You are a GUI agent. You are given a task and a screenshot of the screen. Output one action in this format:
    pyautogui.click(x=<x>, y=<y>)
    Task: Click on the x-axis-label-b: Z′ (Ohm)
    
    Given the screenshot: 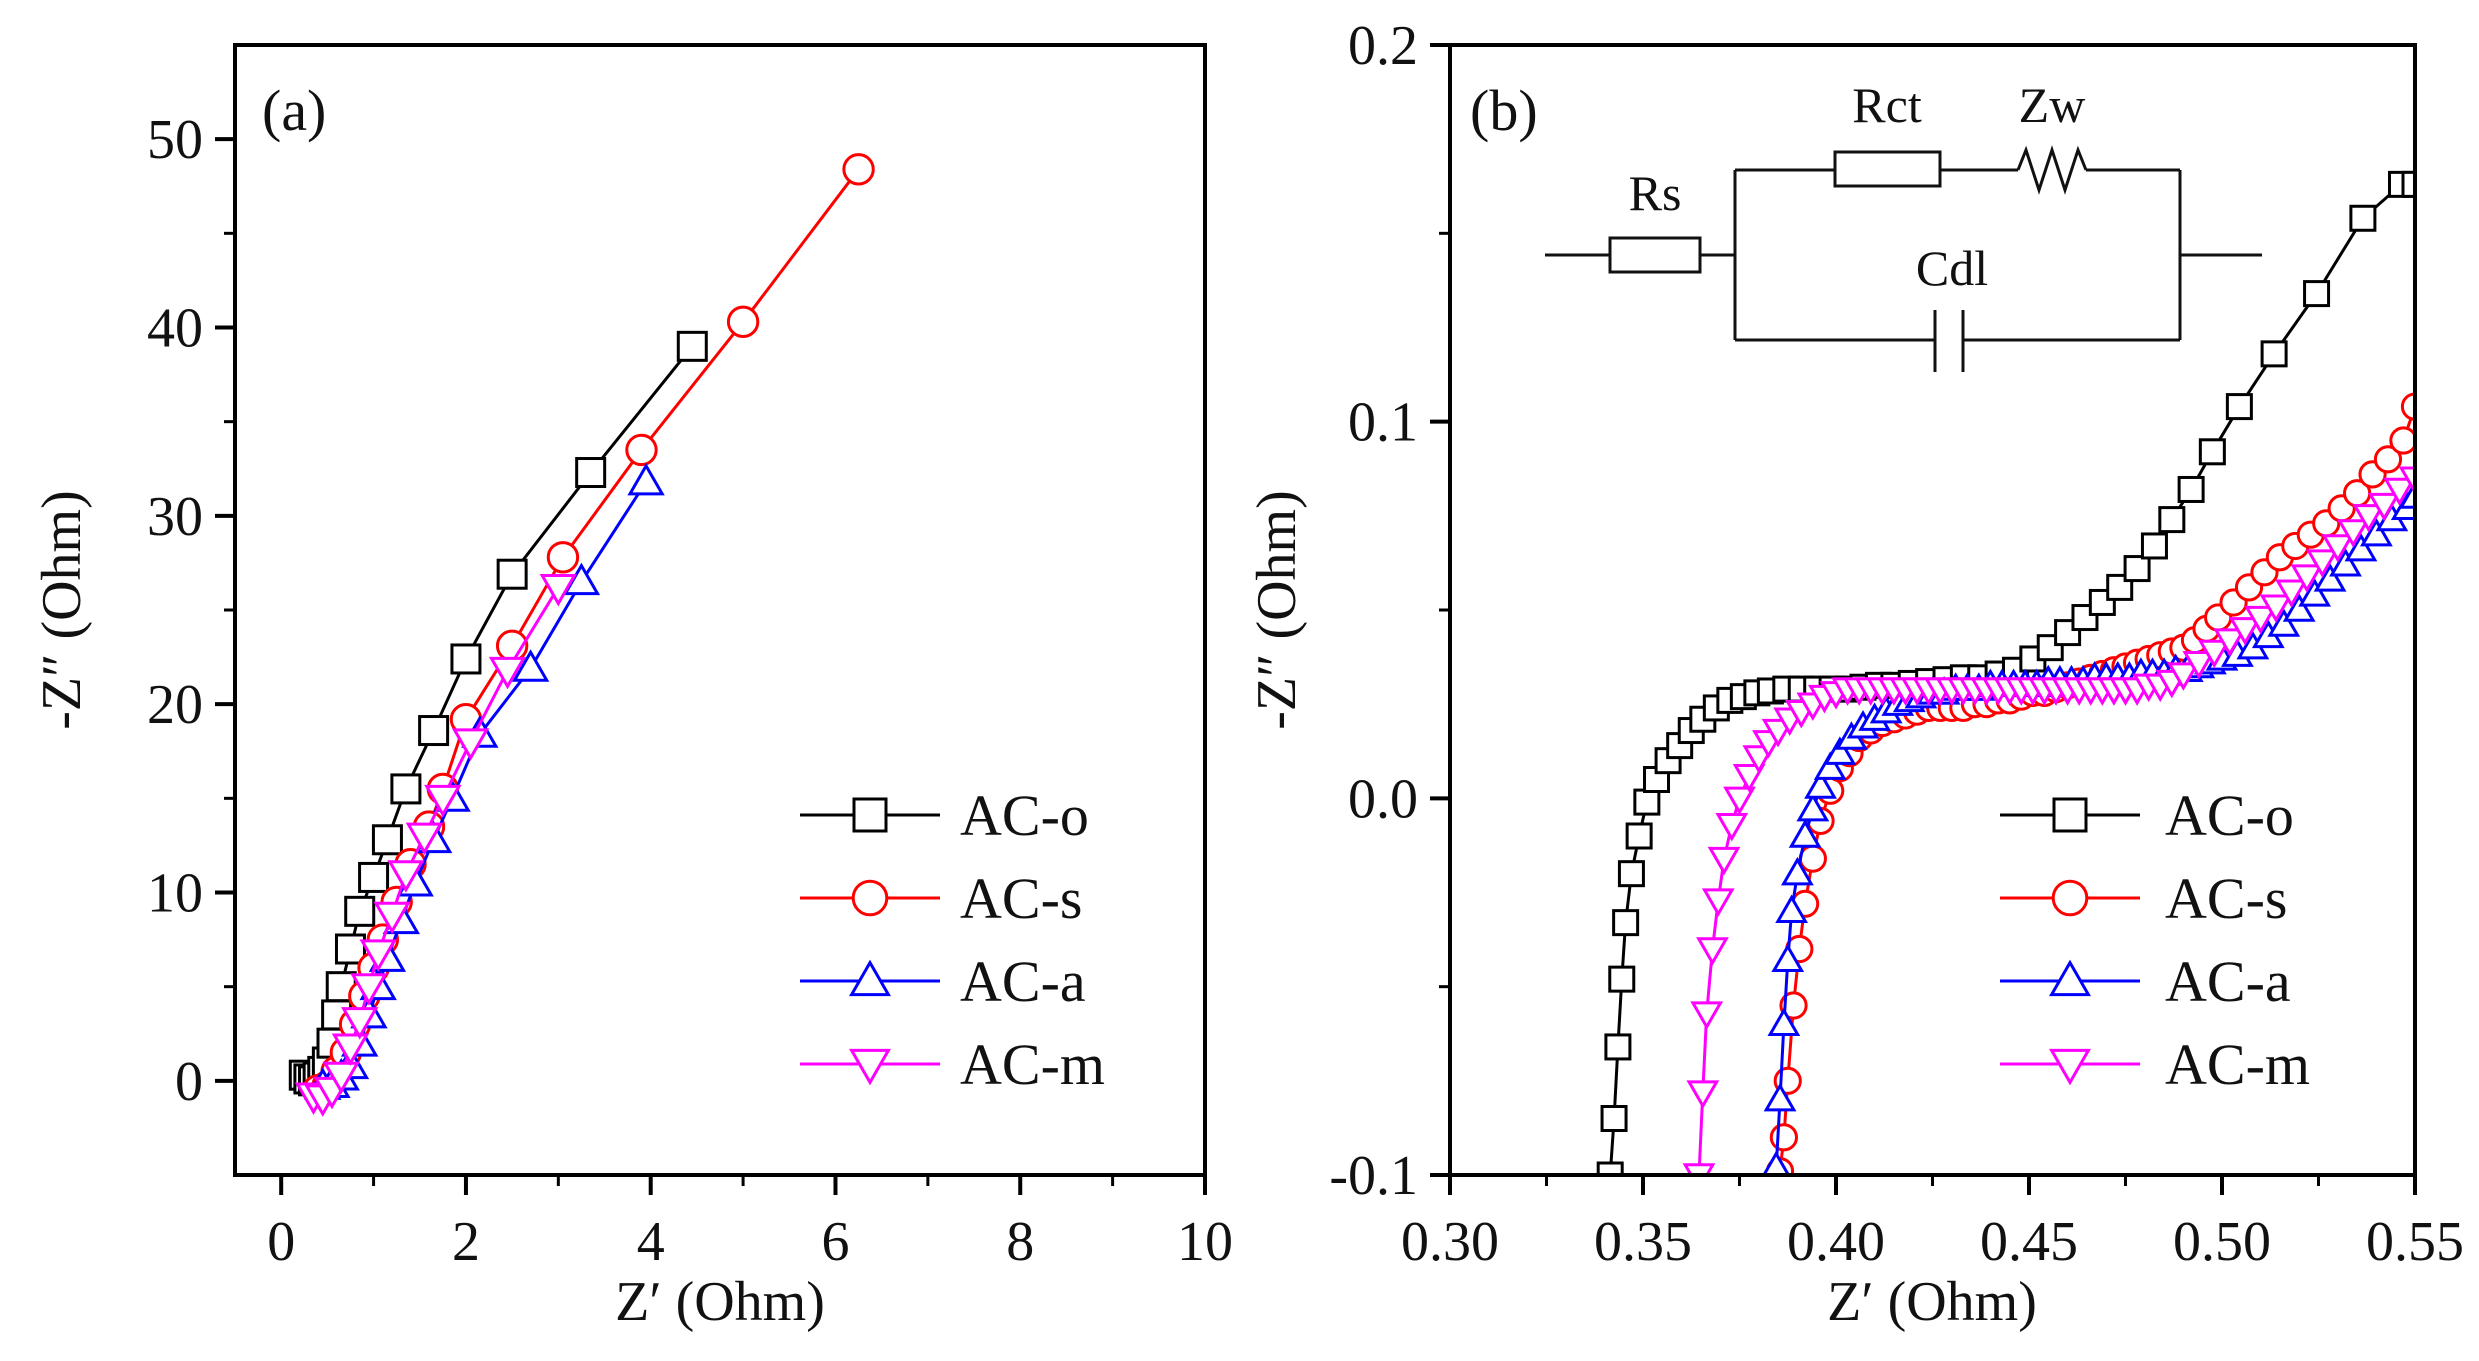 What is the action you would take?
    pyautogui.click(x=1932, y=1302)
    